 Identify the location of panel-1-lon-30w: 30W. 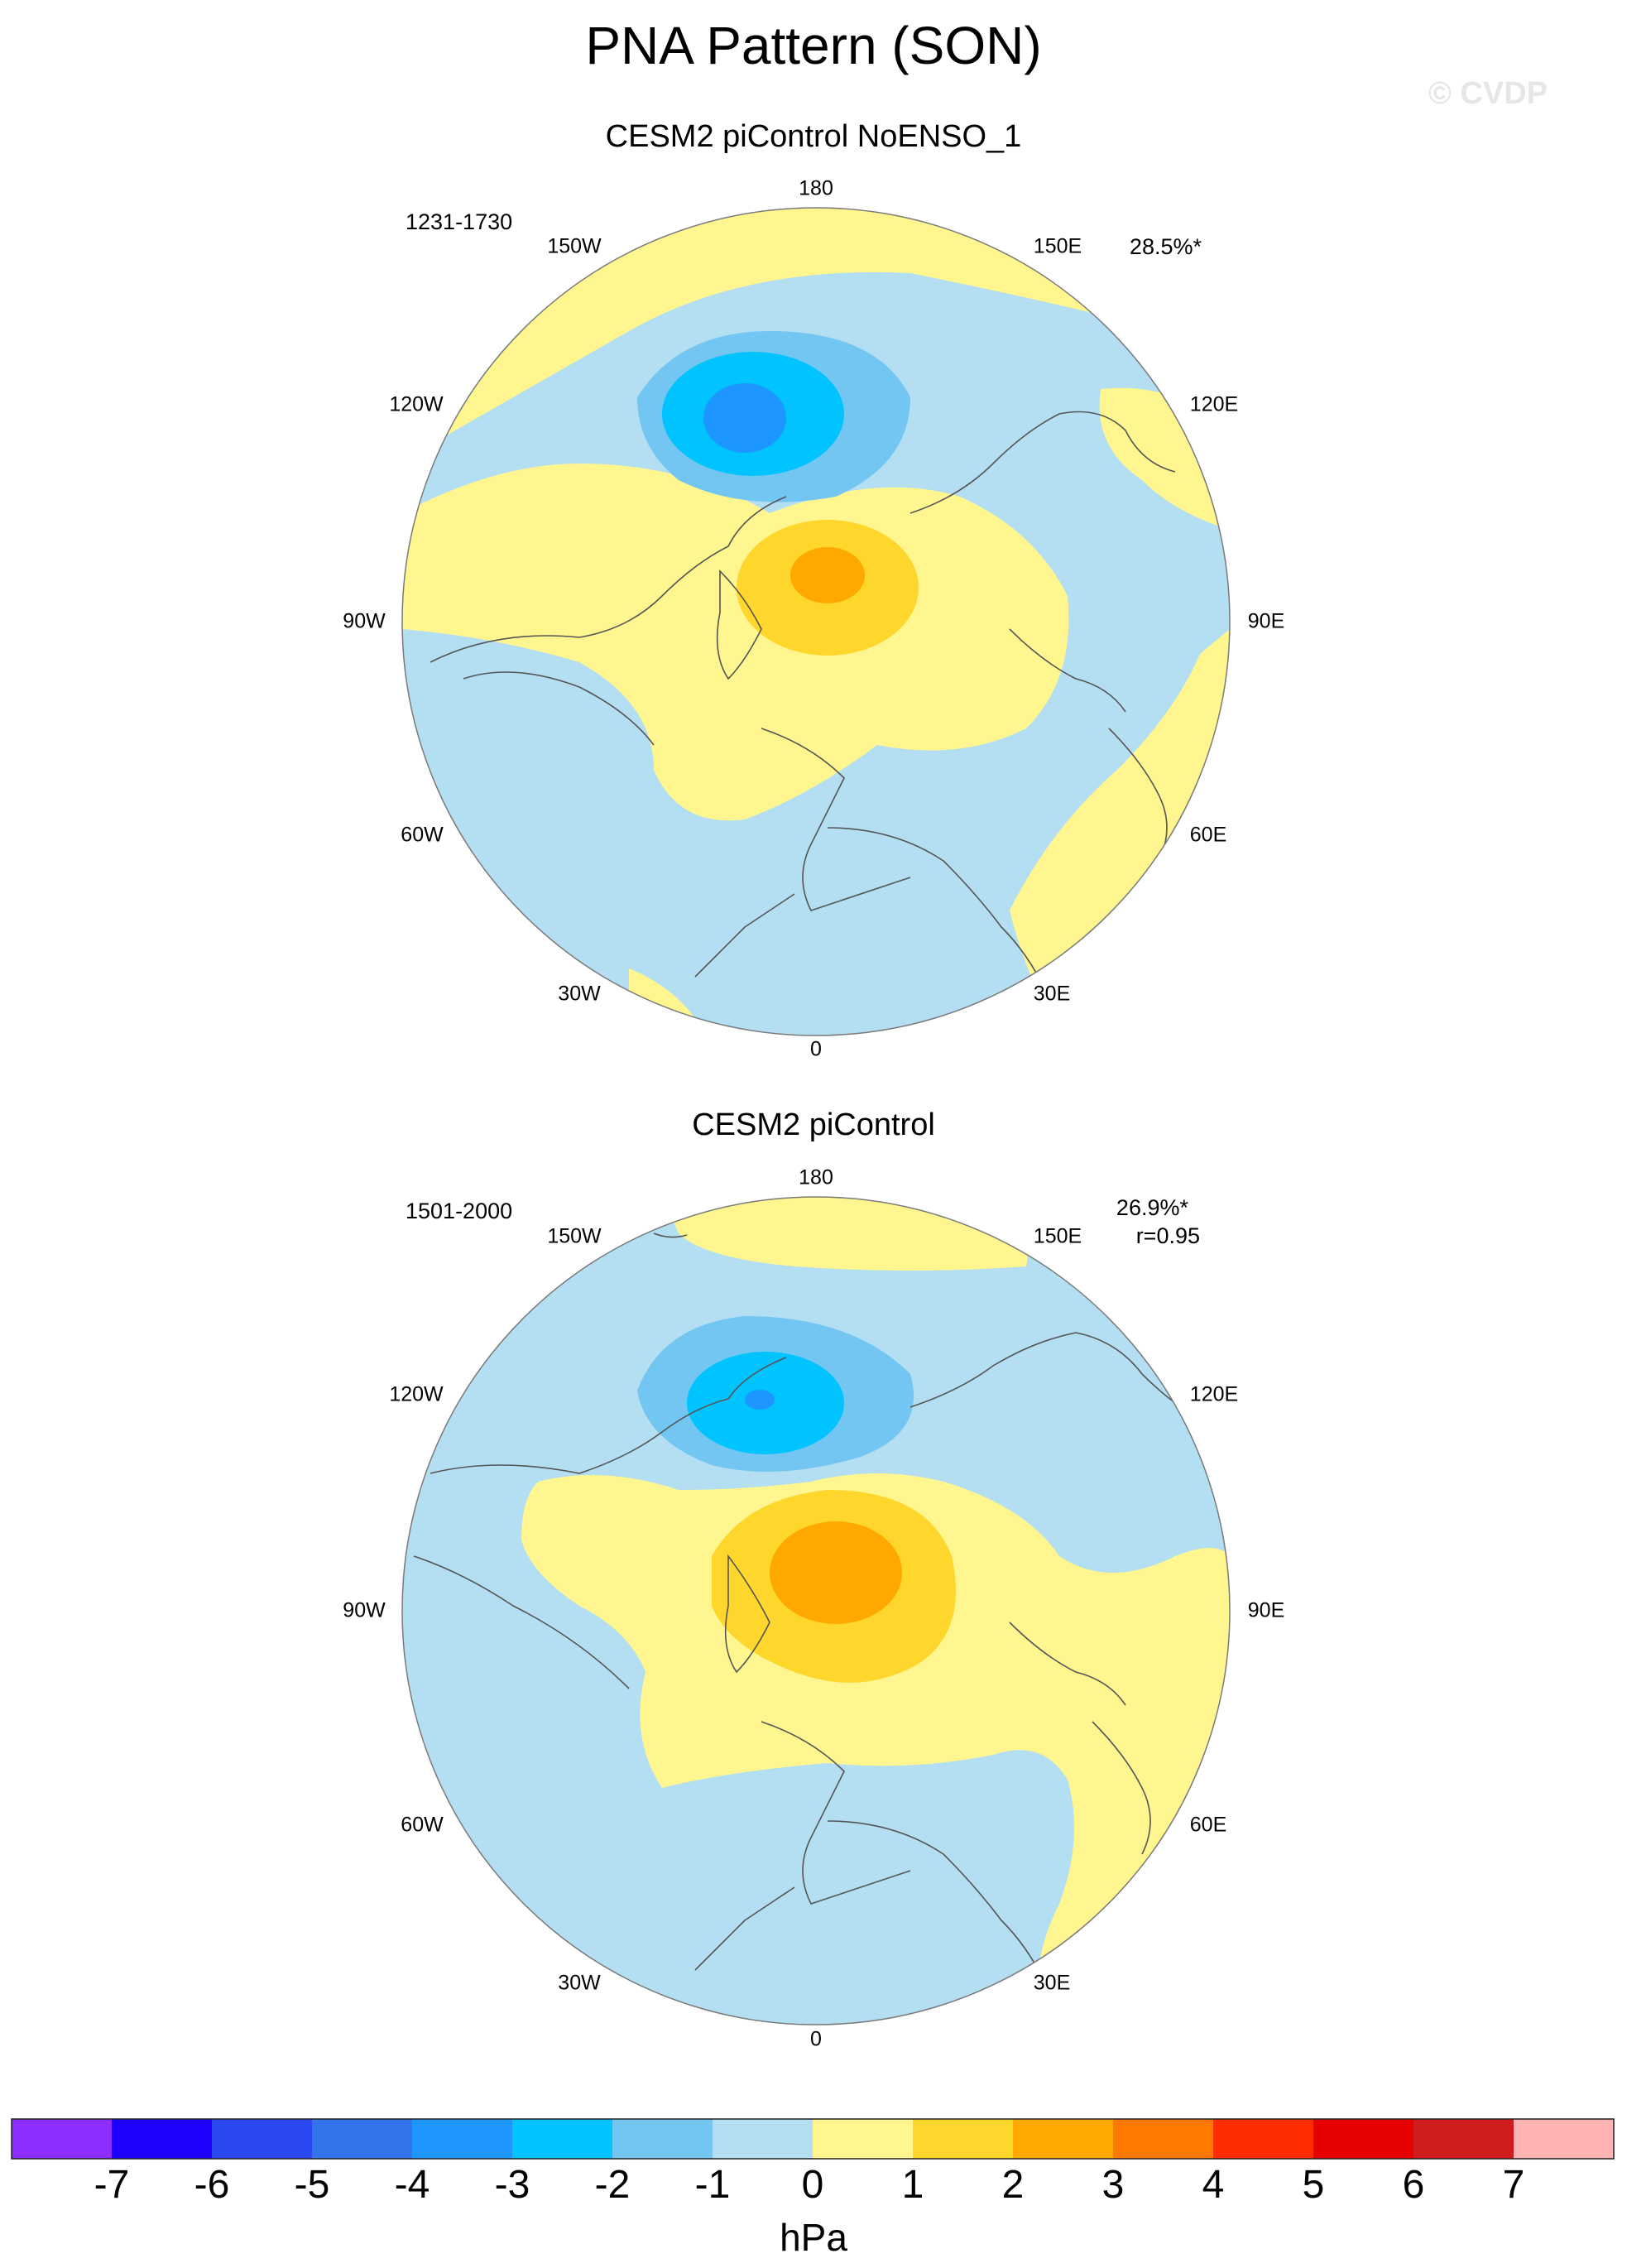
(579, 994).